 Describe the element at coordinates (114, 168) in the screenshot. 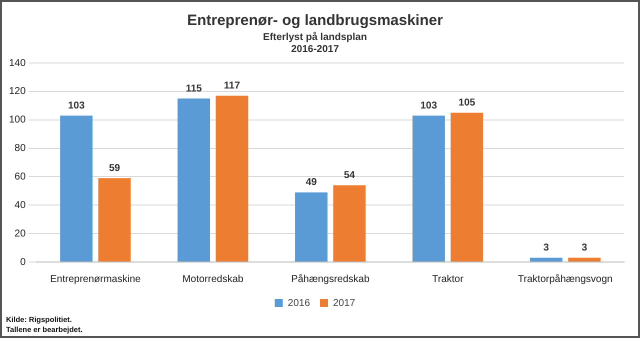

I see `data-label: 59` at that location.